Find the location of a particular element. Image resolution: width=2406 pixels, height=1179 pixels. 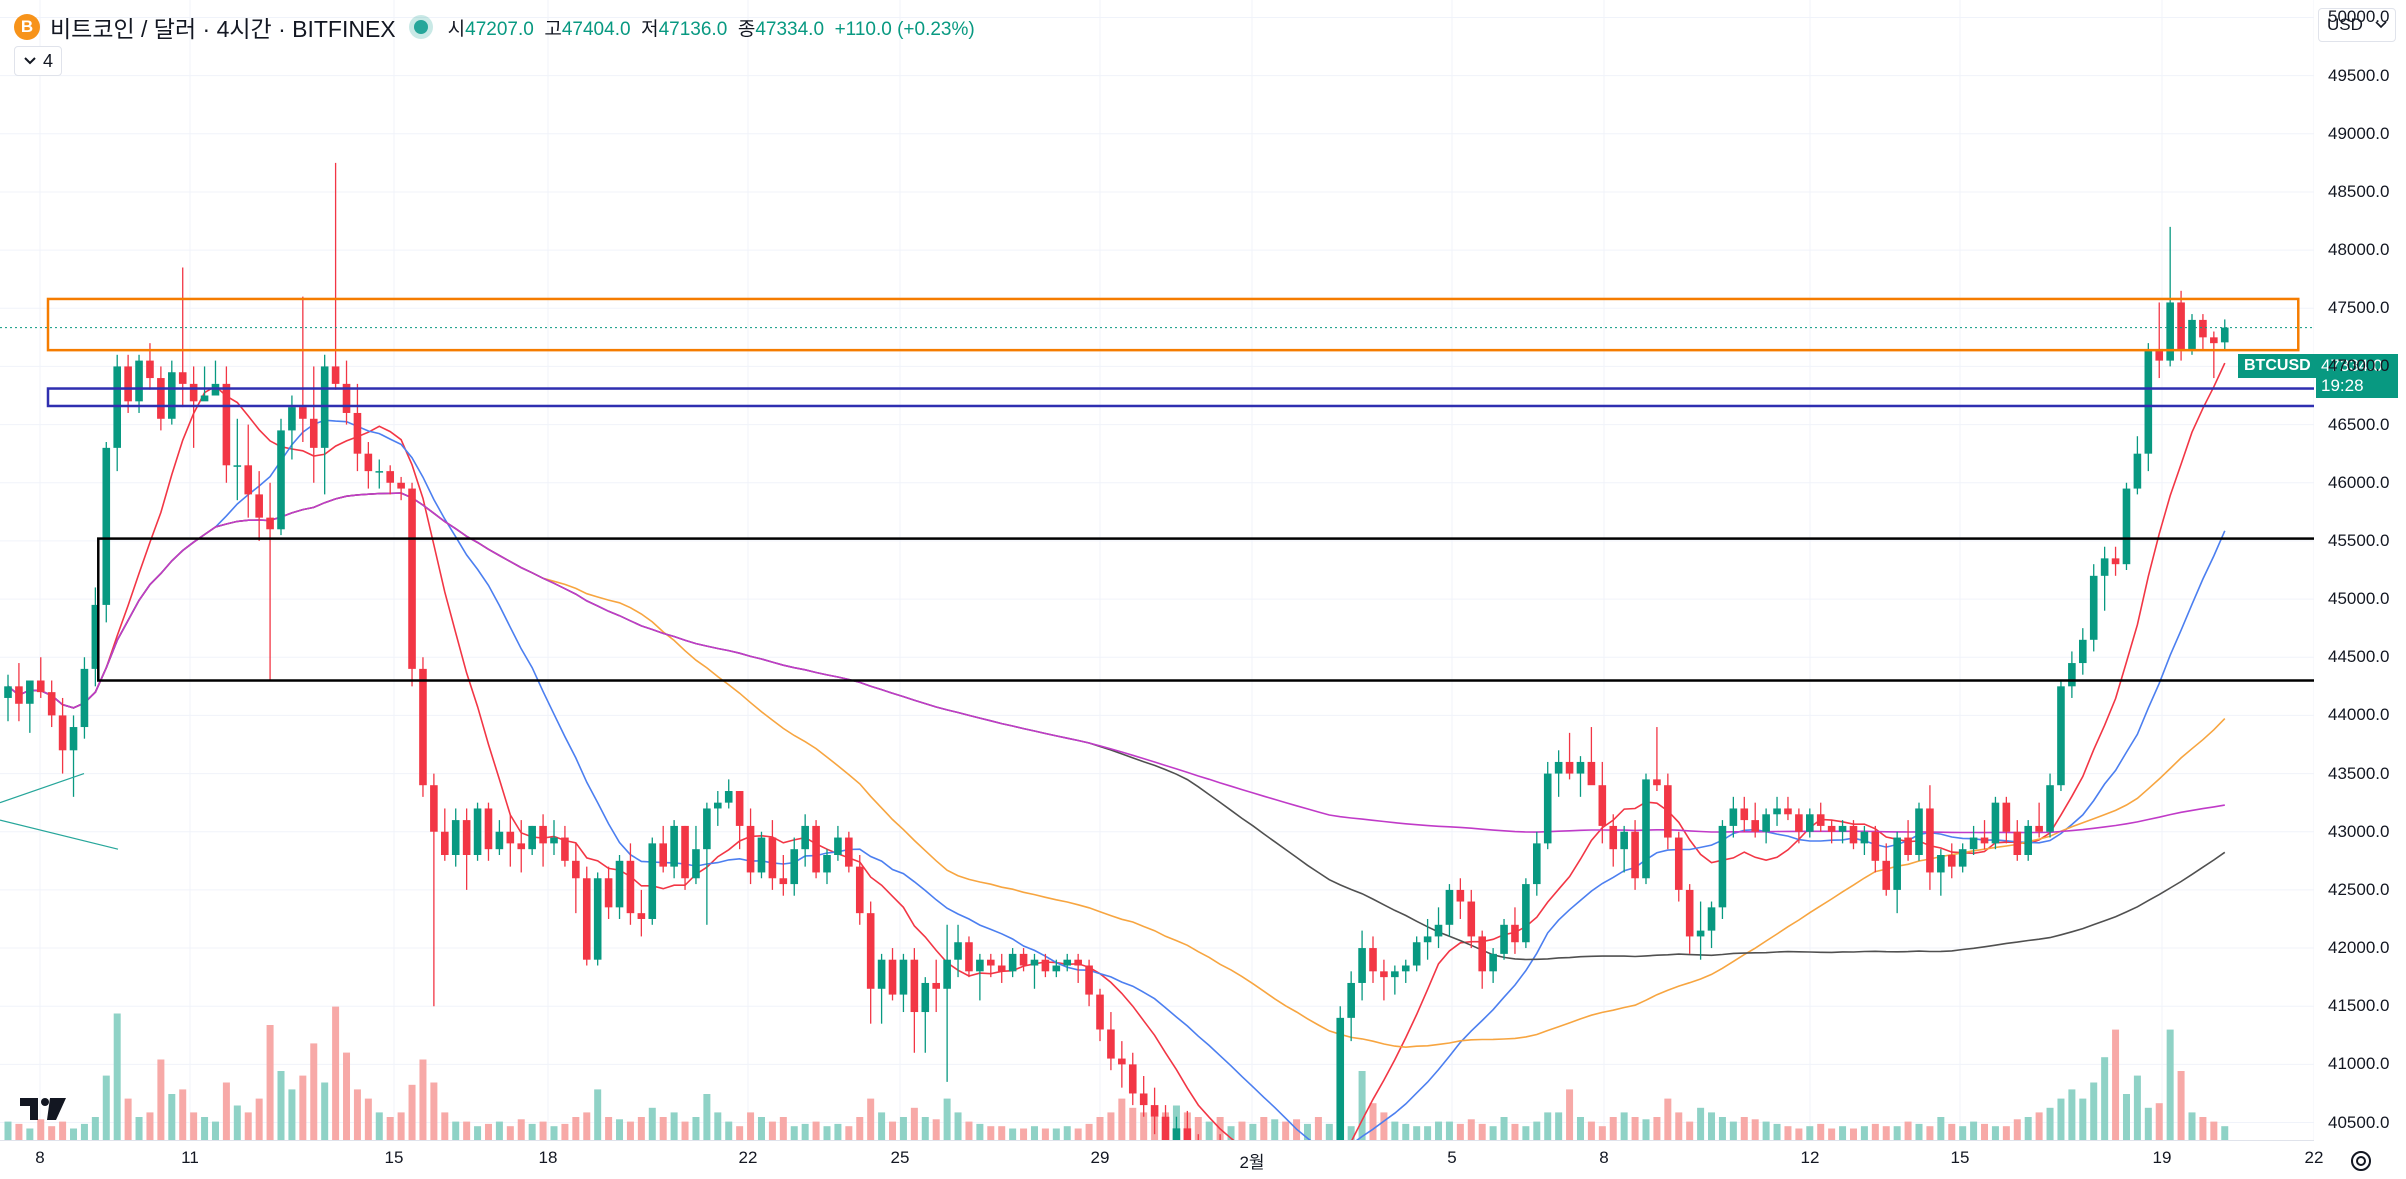

time-tick-label: 8 is located at coordinates (40, 1157).